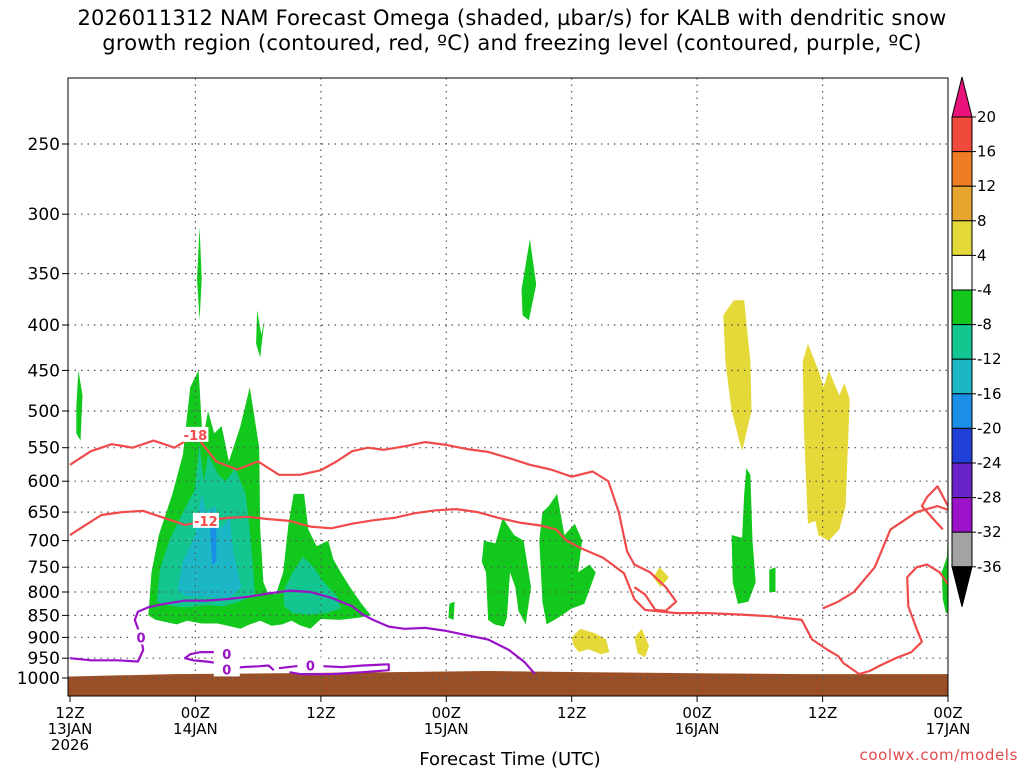 Image resolution: width=1024 pixels, height=768 pixels. Describe the element at coordinates (989, 567) in the screenshot. I see `colorbar-label-13: -36` at that location.